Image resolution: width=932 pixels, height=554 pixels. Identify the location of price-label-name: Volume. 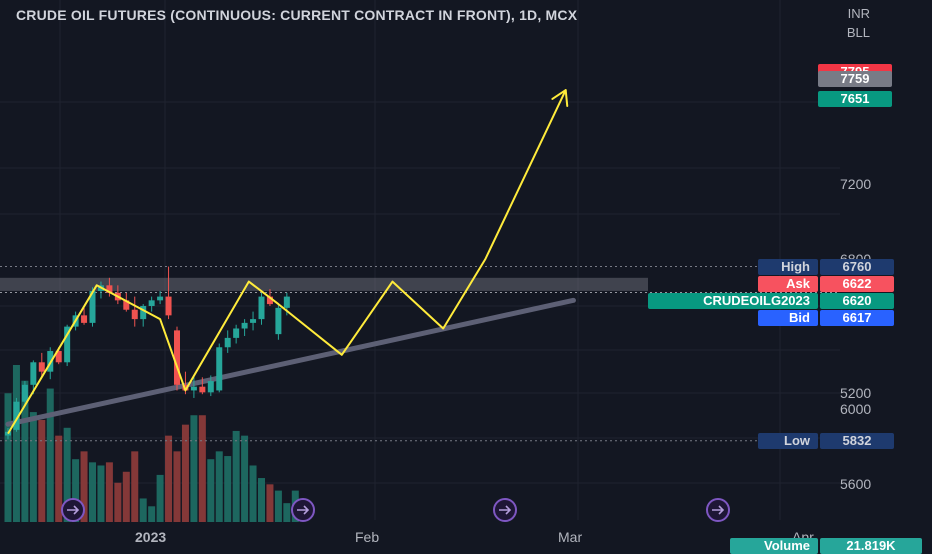
(774, 546).